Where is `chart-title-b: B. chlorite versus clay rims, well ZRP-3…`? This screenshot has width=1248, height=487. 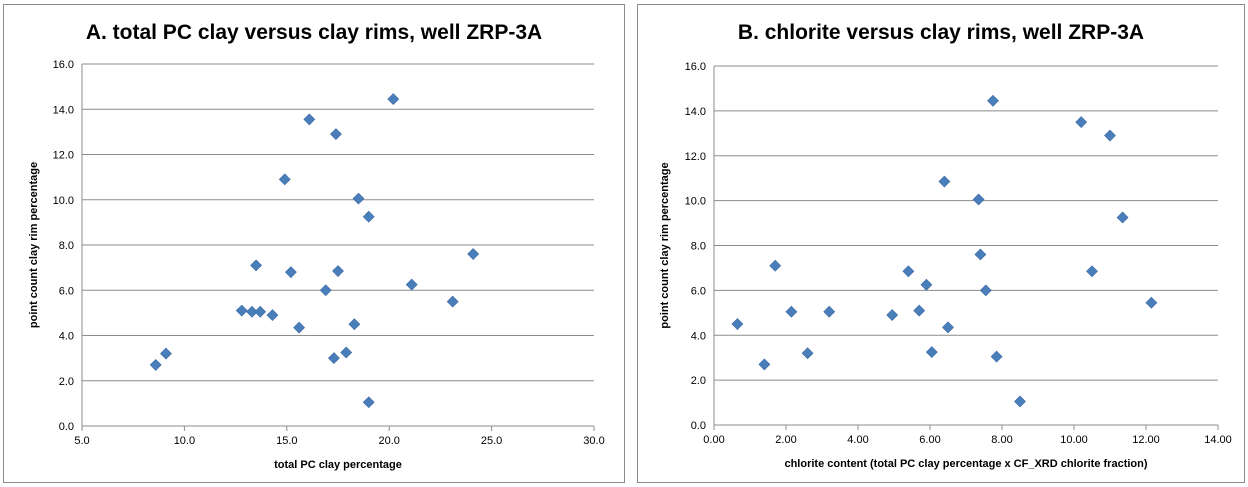
chart-title-b: B. chlorite versus clay rims, well ZRP-3… is located at coordinates (941, 32).